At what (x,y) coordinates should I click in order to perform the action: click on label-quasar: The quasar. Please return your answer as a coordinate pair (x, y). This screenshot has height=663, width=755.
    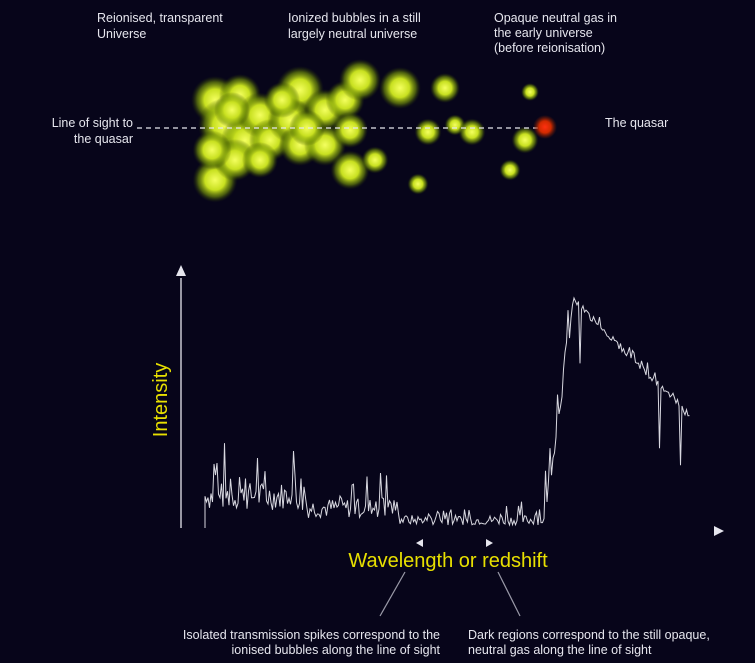
    Looking at the image, I should click on (636, 123).